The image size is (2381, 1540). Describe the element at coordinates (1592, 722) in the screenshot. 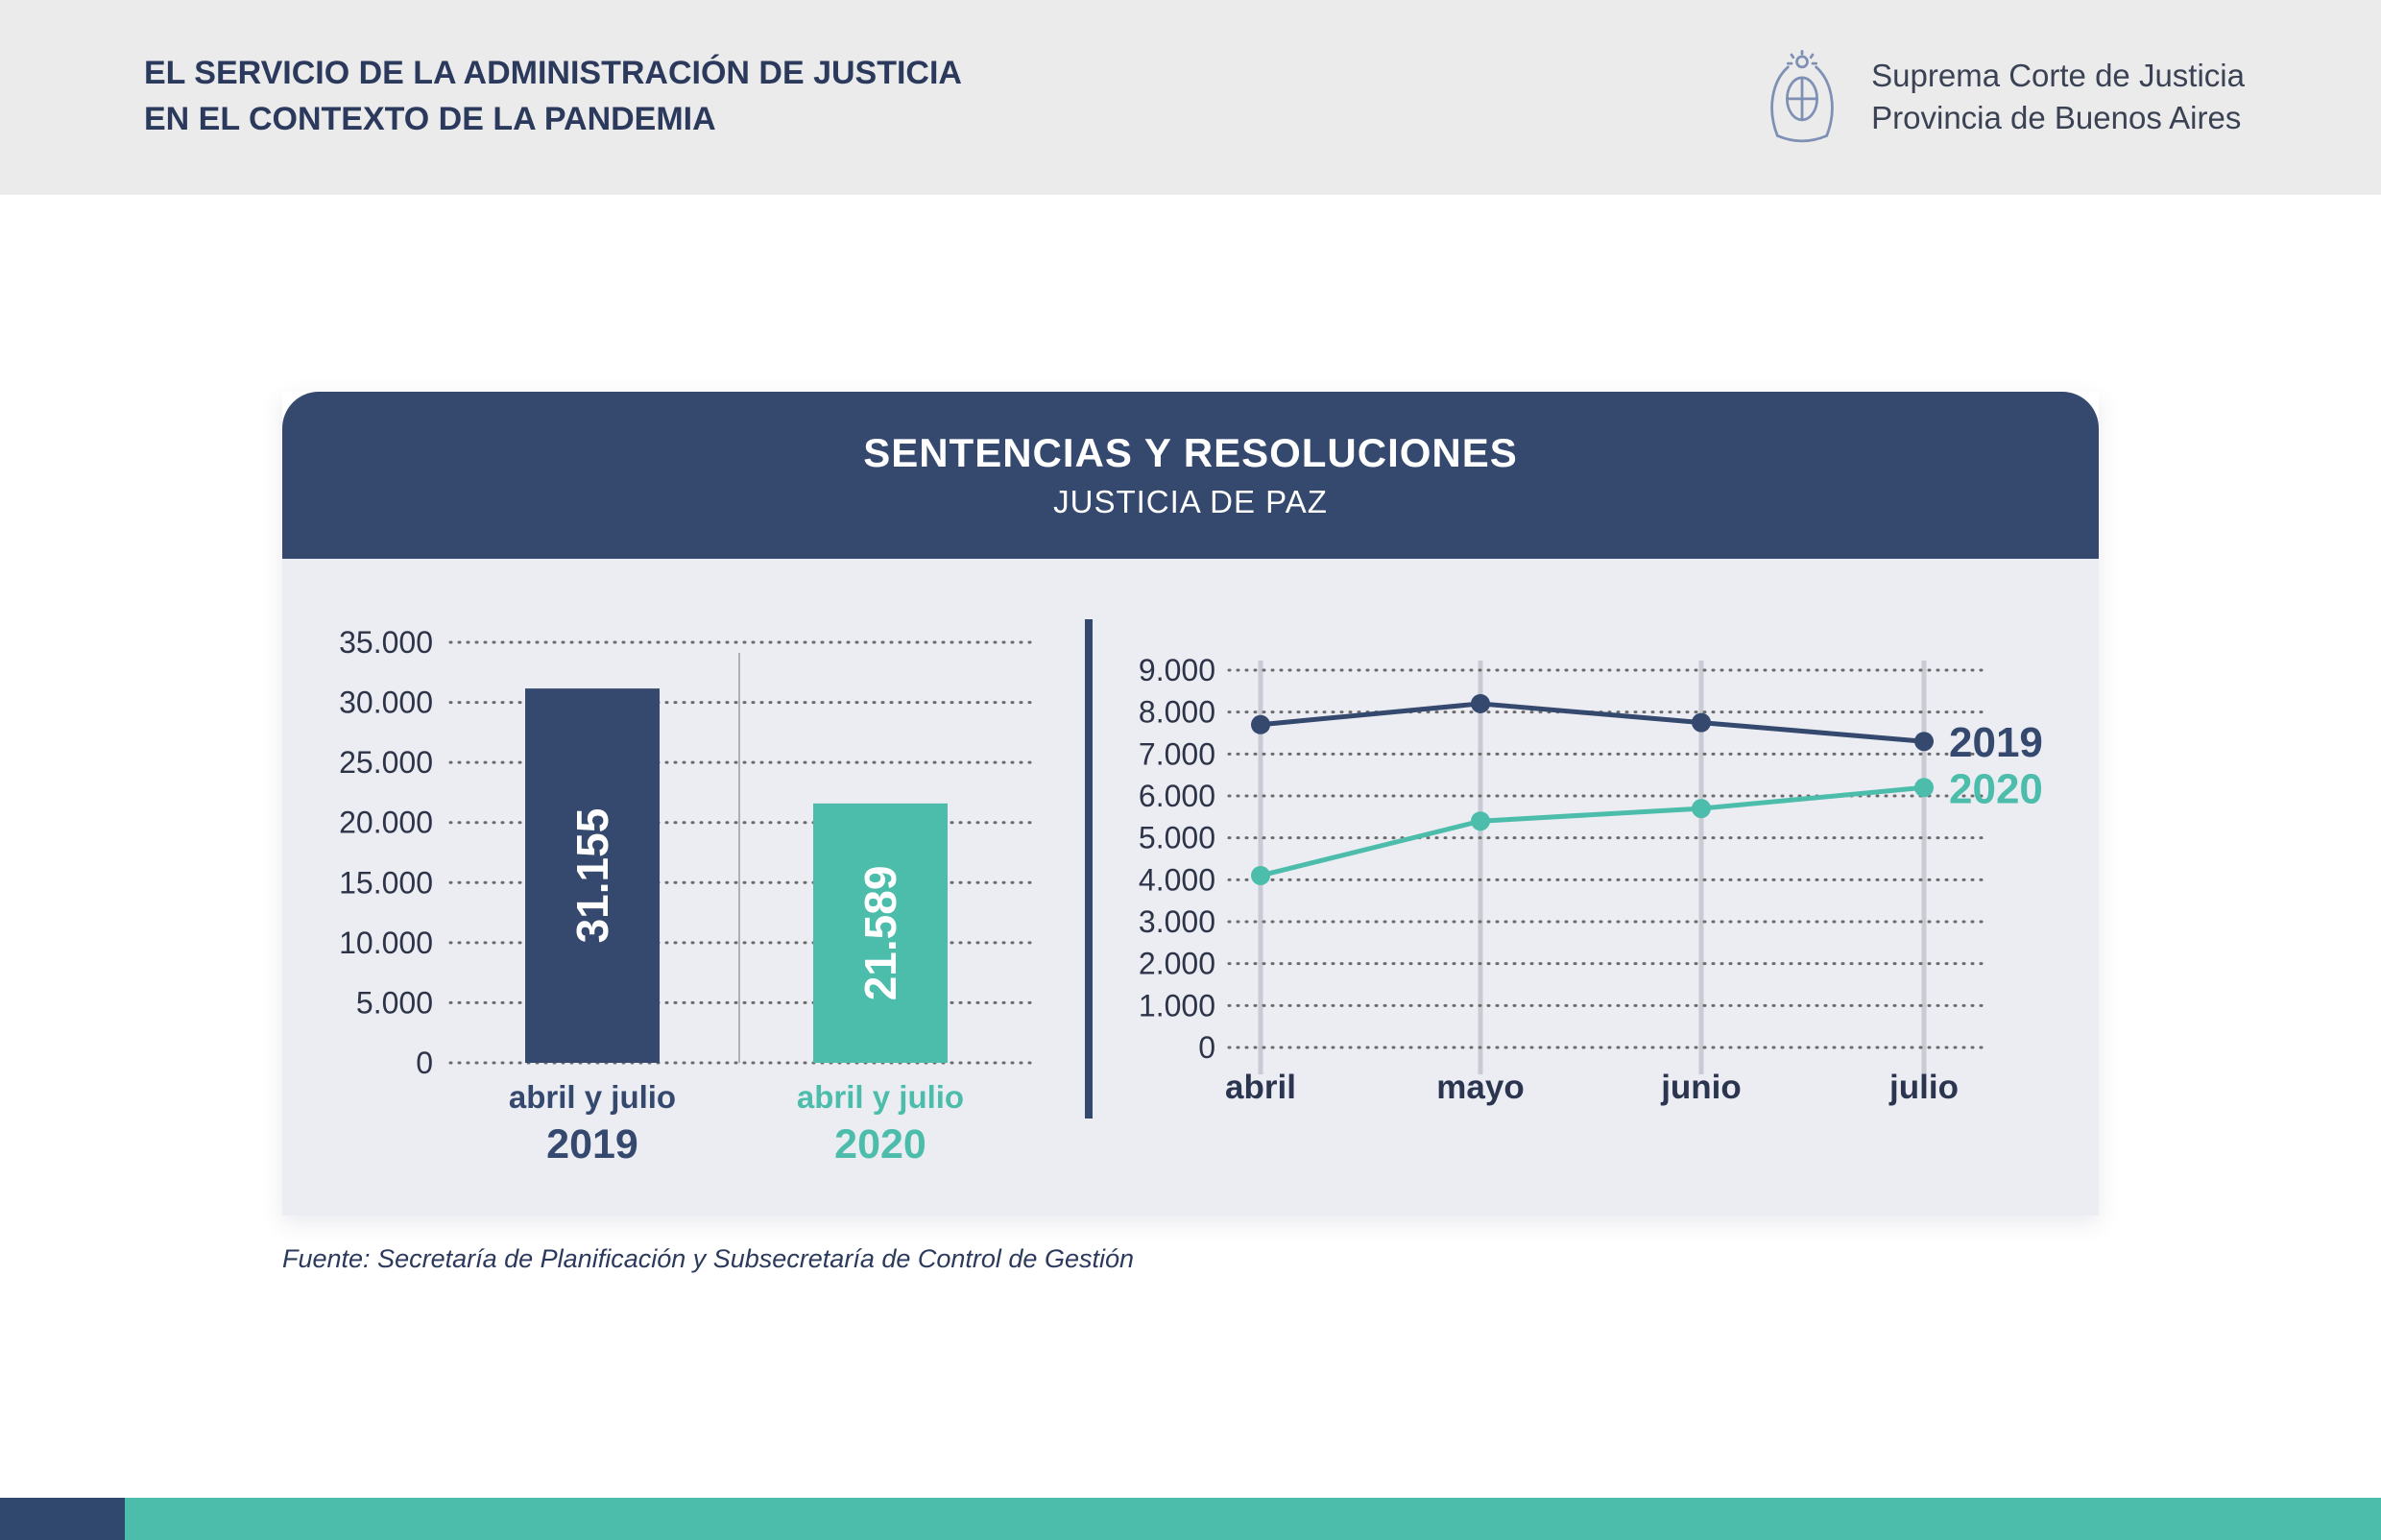

I see `line-series-2019` at that location.